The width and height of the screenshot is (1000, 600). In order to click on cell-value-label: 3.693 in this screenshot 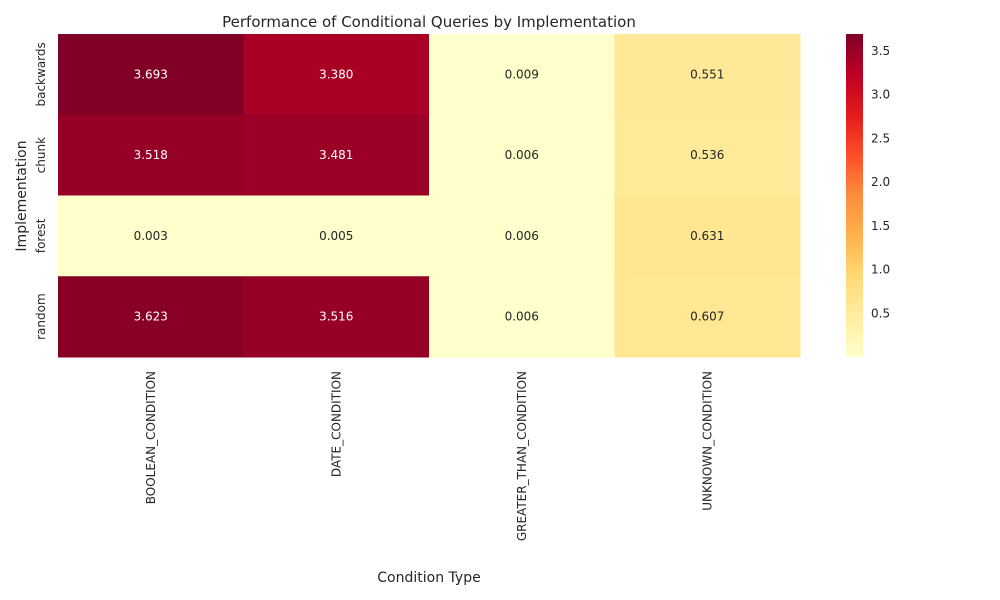, I will do `click(151, 74)`.